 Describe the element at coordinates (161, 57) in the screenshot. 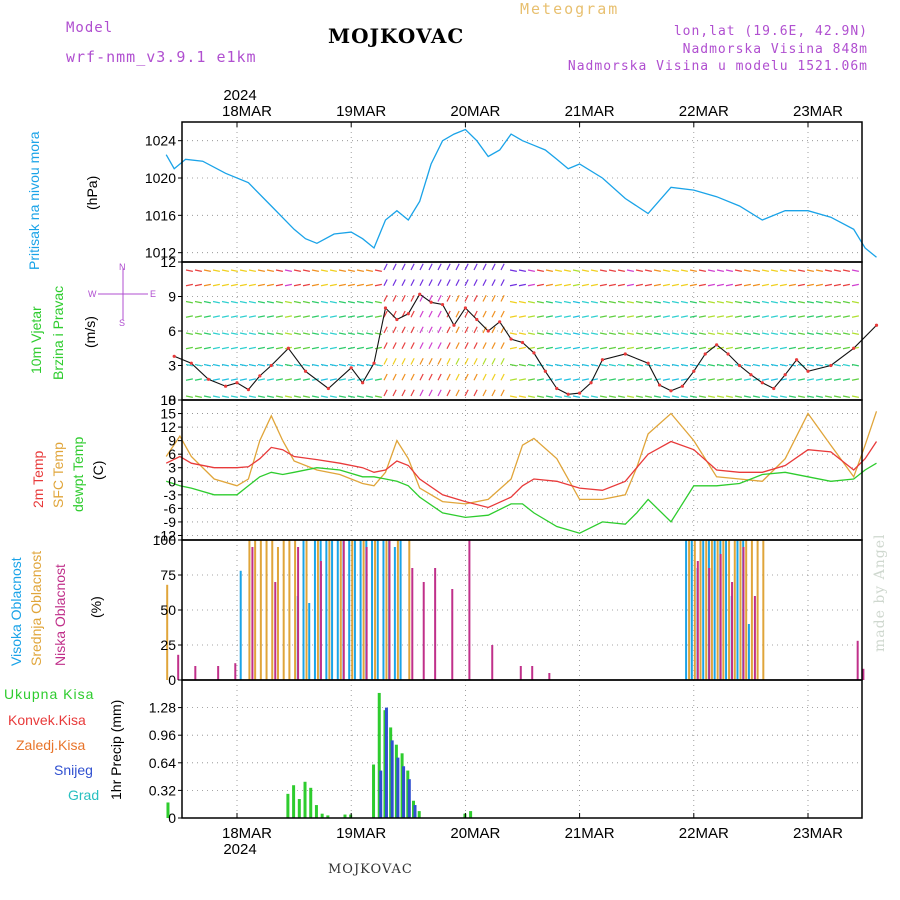

I see `model-name: wrf-nmm_v3.9.1 e1km` at that location.